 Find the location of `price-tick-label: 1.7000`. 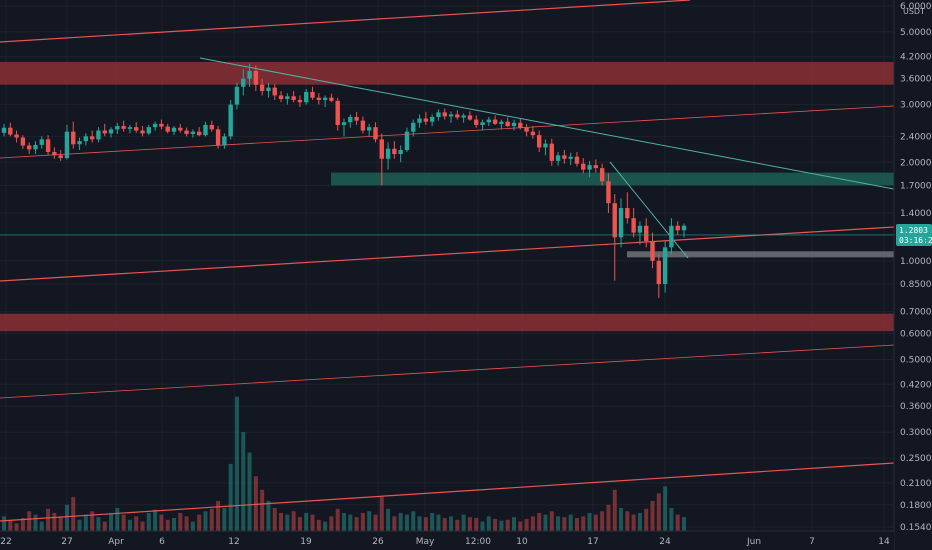

price-tick-label: 1.7000 is located at coordinates (916, 186).